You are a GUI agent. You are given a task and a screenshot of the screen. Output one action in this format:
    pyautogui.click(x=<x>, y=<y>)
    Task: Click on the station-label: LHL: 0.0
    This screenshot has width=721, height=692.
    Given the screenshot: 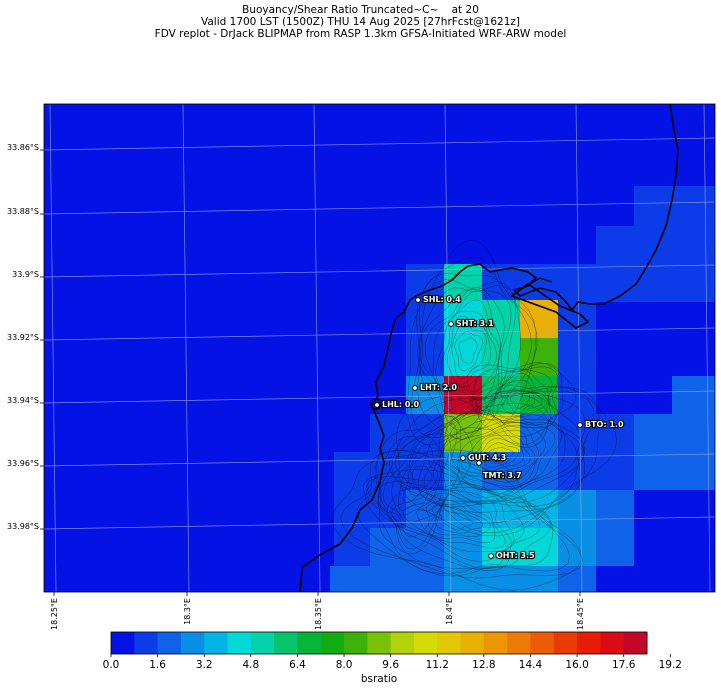 What is the action you would take?
    pyautogui.click(x=400, y=404)
    